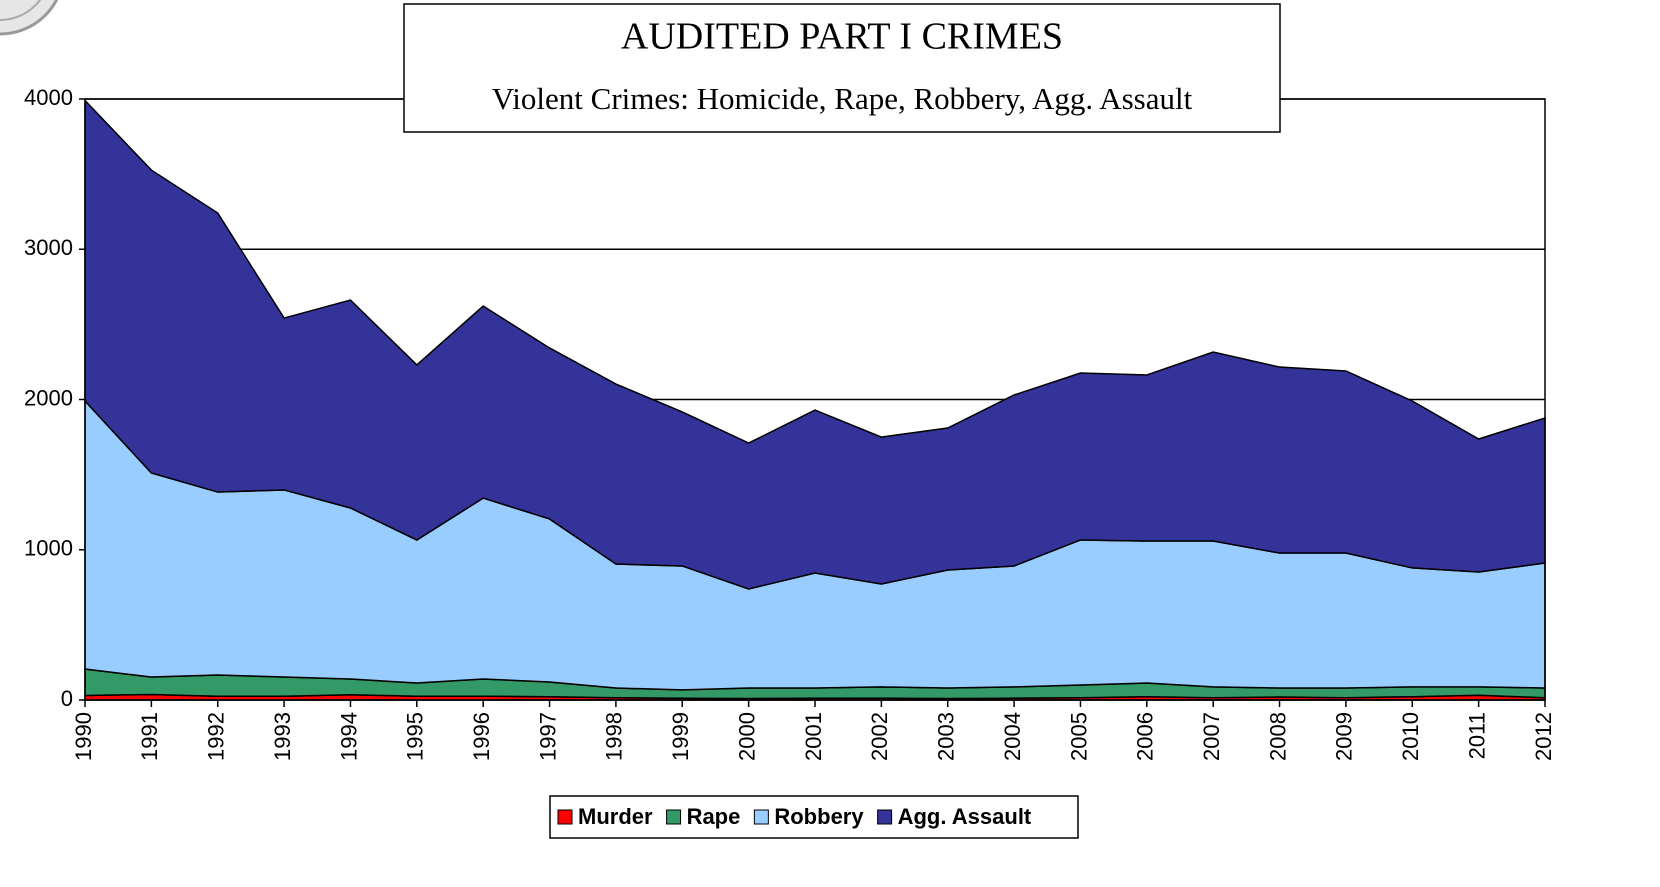 The height and width of the screenshot is (887, 1660). I want to click on x-tick-label: 1995, so click(415, 736).